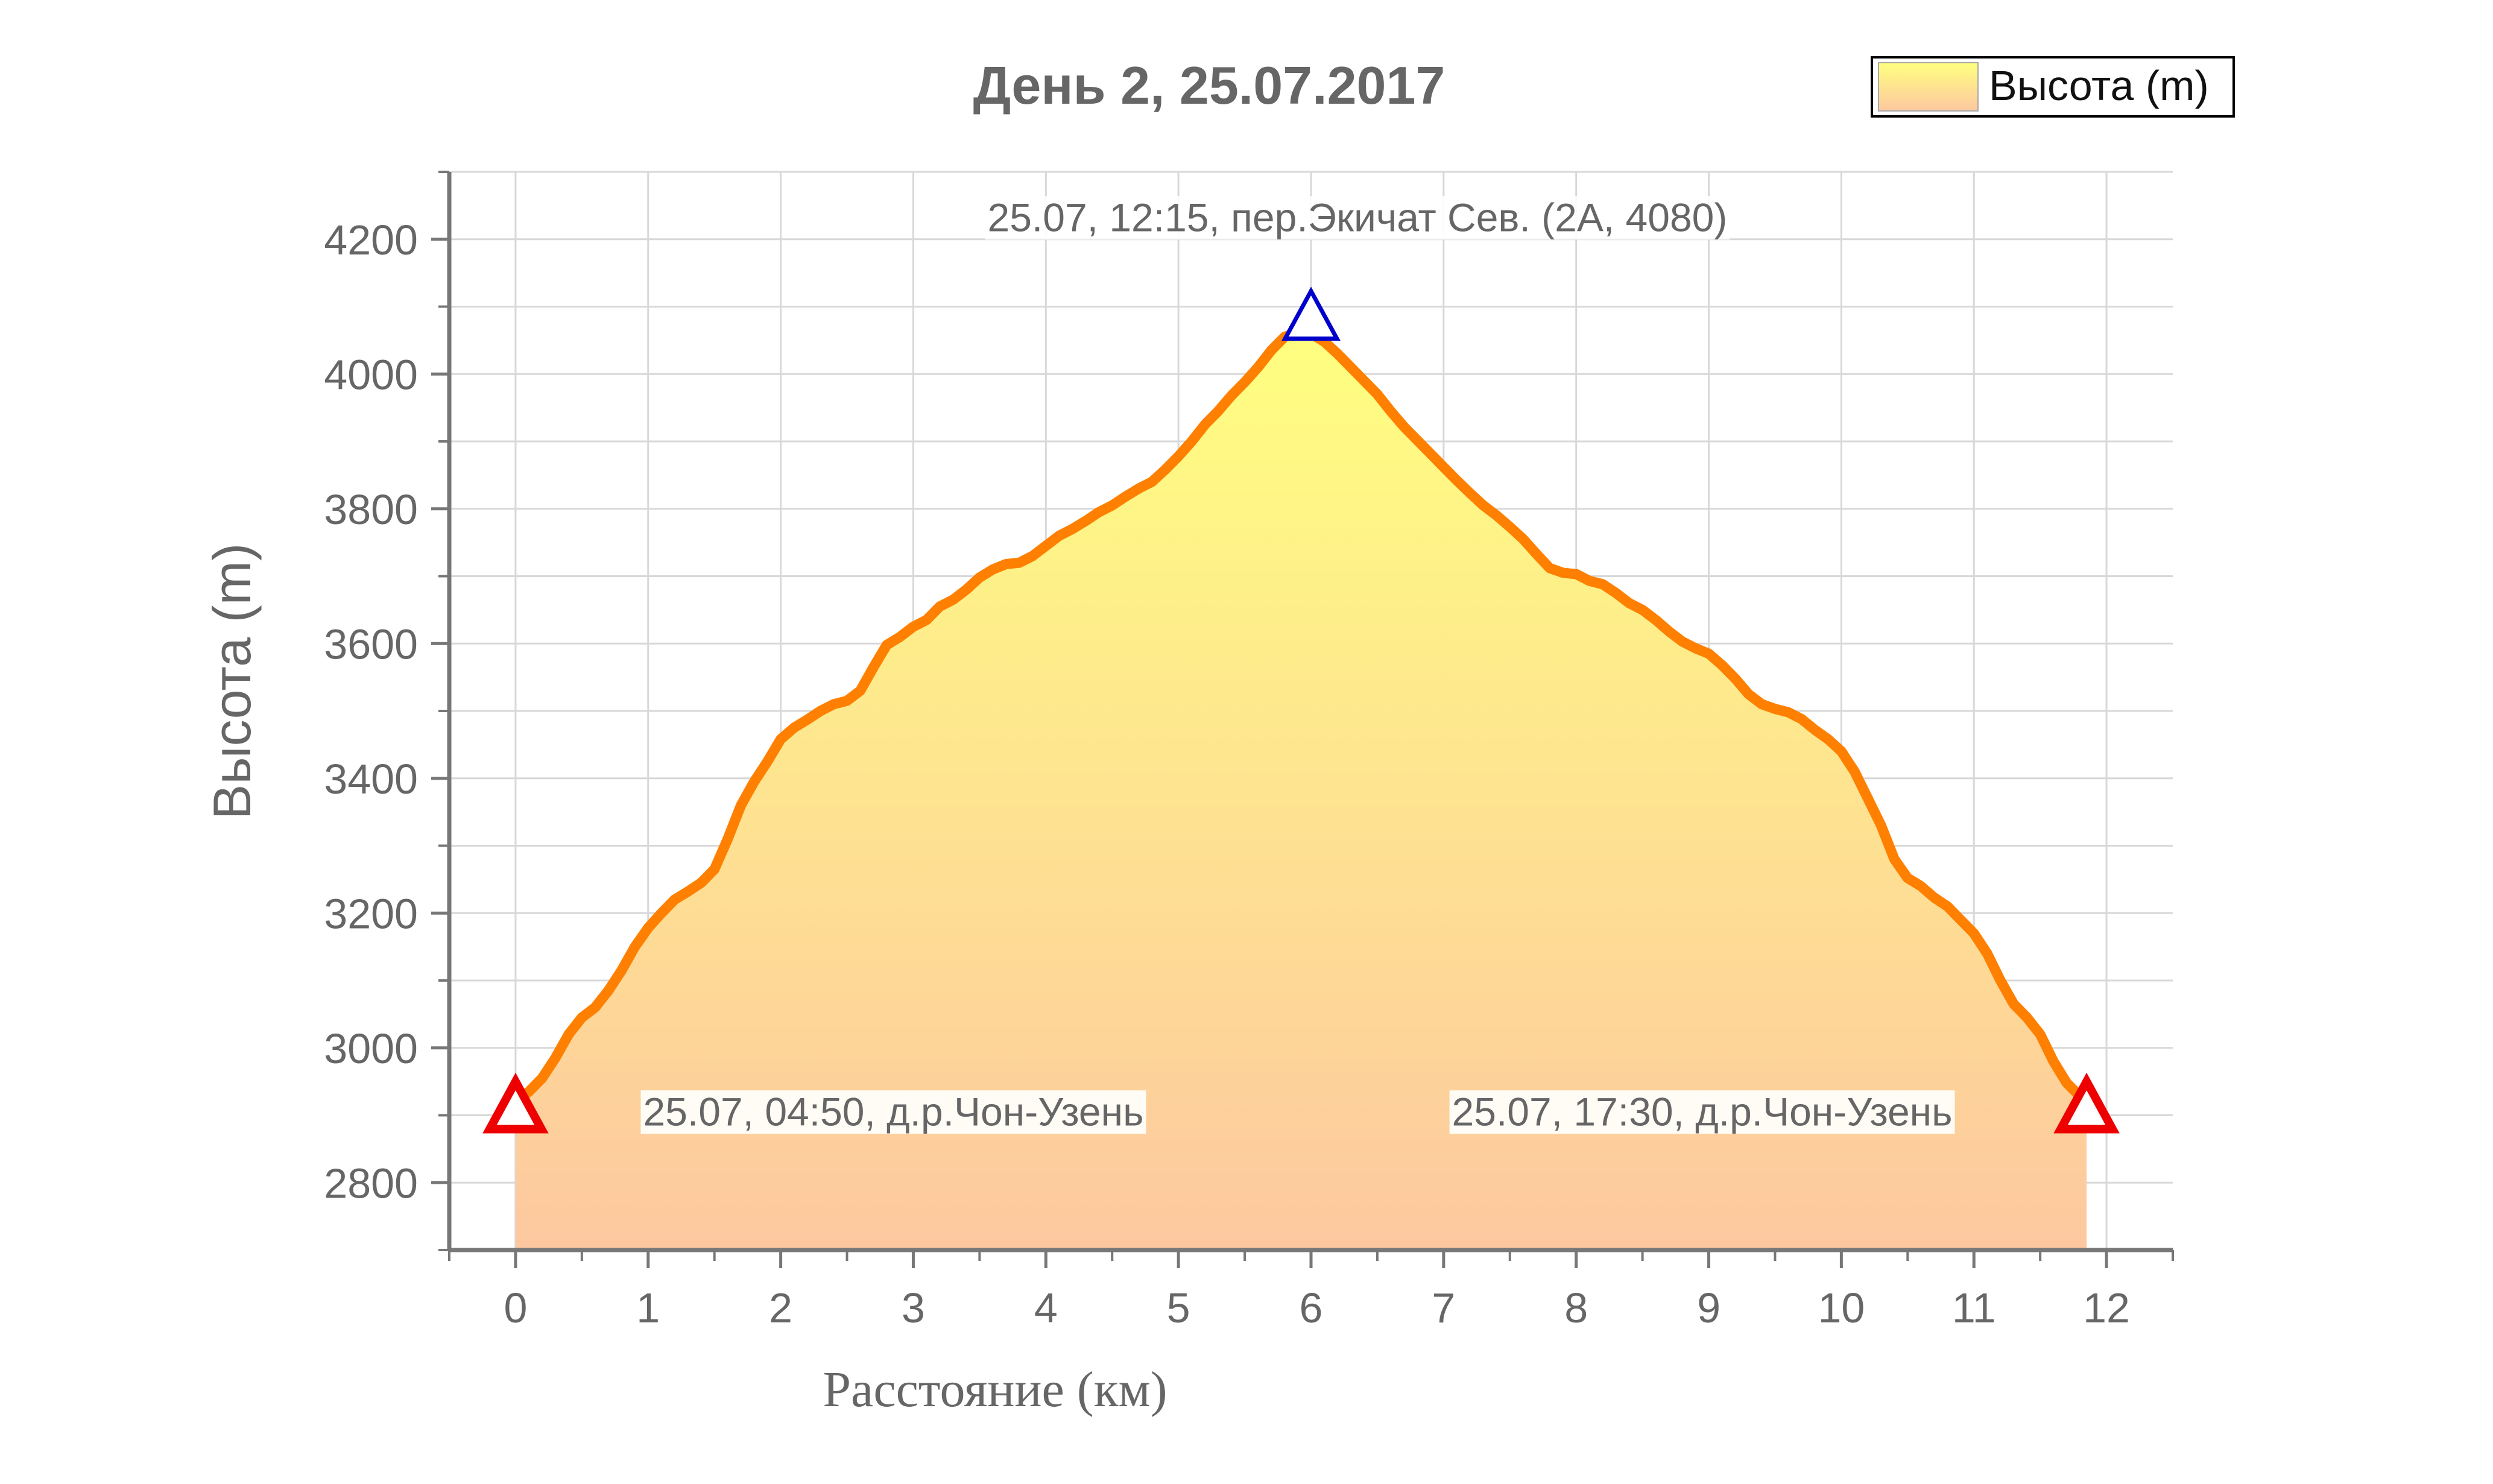 The height and width of the screenshot is (1484, 2493). I want to click on annotation: 25.07, 04:50, д.р.Чон-Узень, so click(893, 1111).